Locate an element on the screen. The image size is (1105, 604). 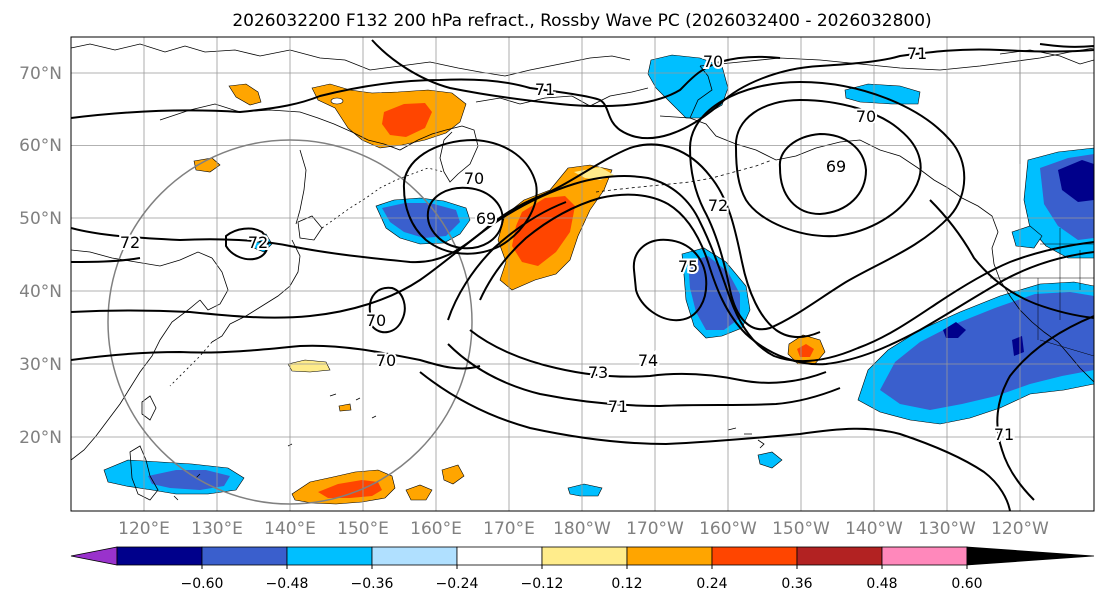
contour-72-alaska is located at coordinates (827, 205).